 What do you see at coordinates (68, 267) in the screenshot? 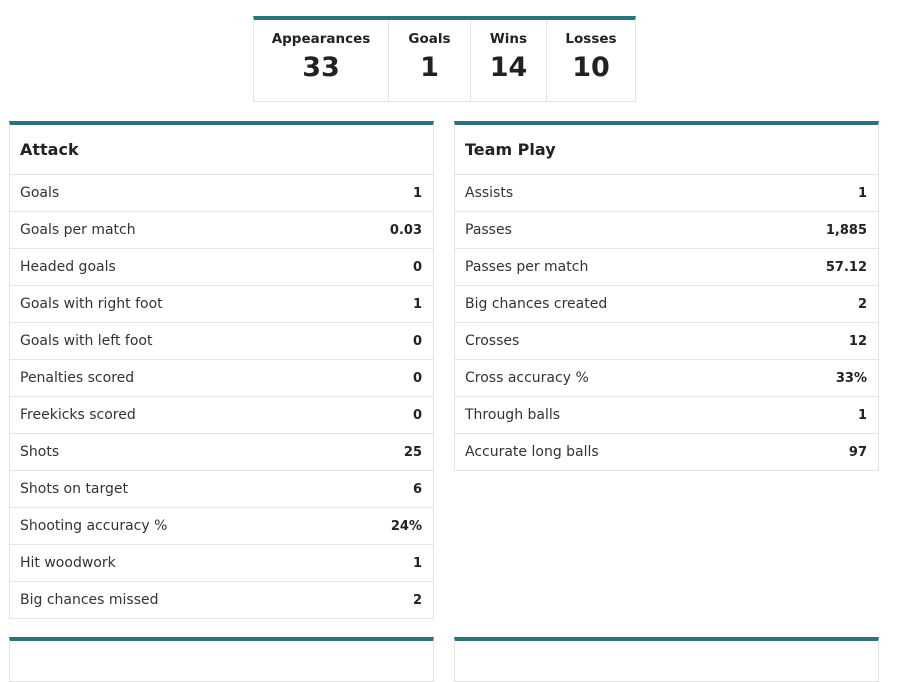
I see `stat-label: Headed goals` at bounding box center [68, 267].